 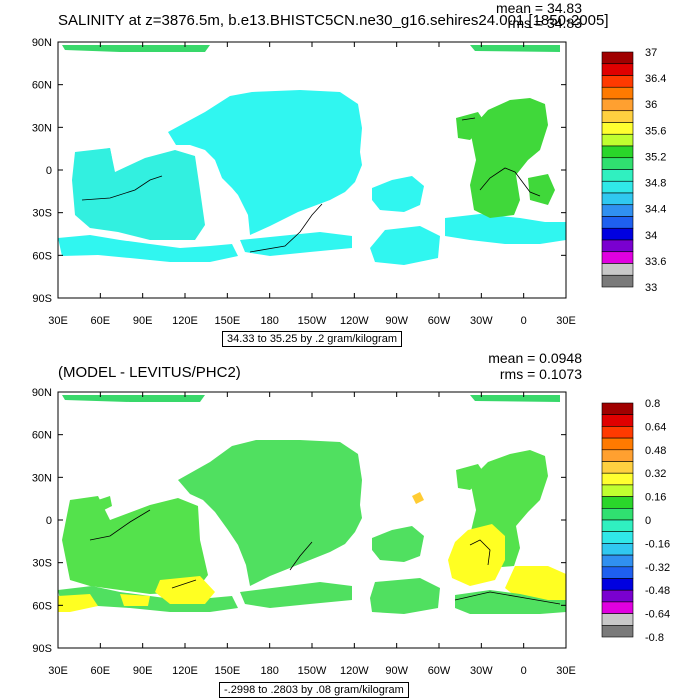 I want to click on panel2-contour-info: -.2998 to .2803 by .08 gram/kilogram, so click(x=314, y=690).